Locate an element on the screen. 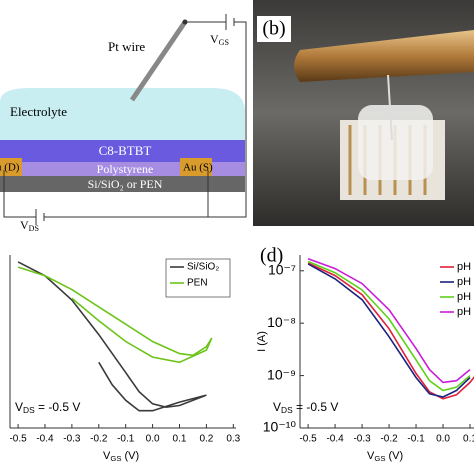  drain-pad is located at coordinates (11, 167).